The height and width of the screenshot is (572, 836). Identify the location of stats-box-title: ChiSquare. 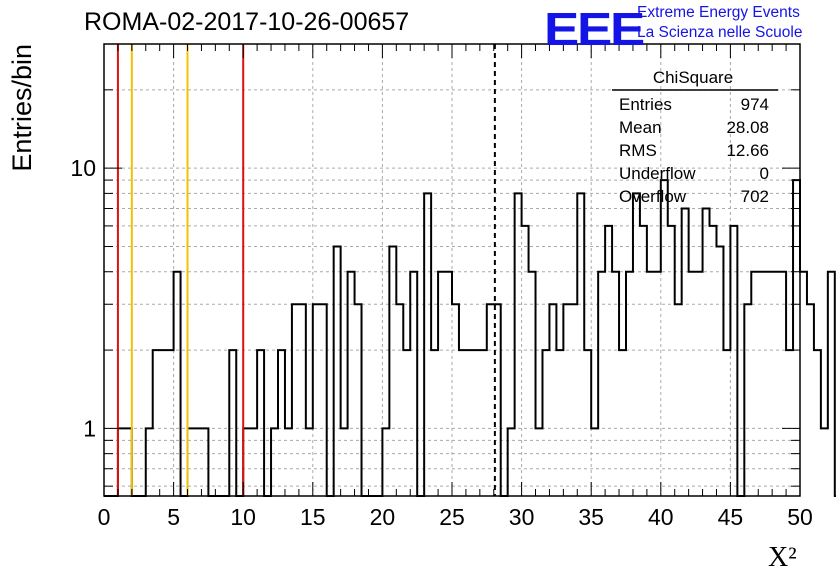
(693, 77).